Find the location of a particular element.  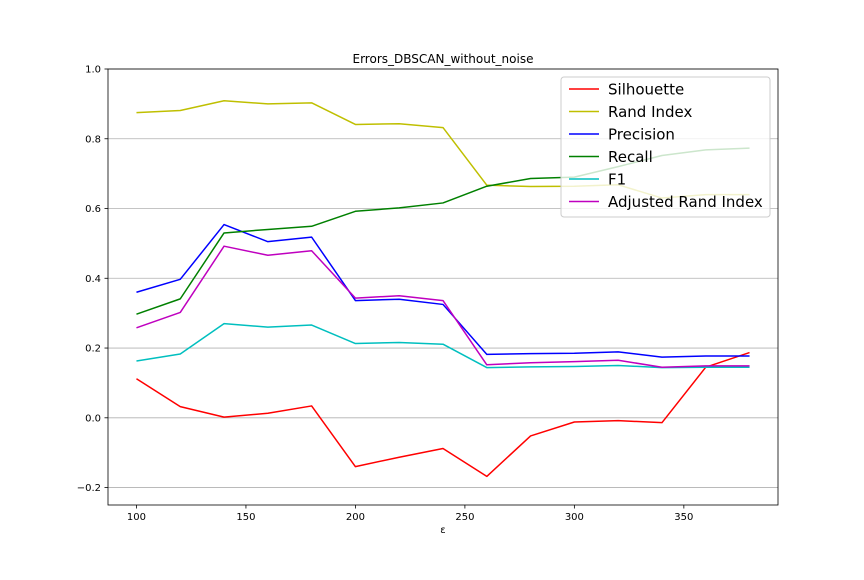

legend-box is located at coordinates (665, 147).